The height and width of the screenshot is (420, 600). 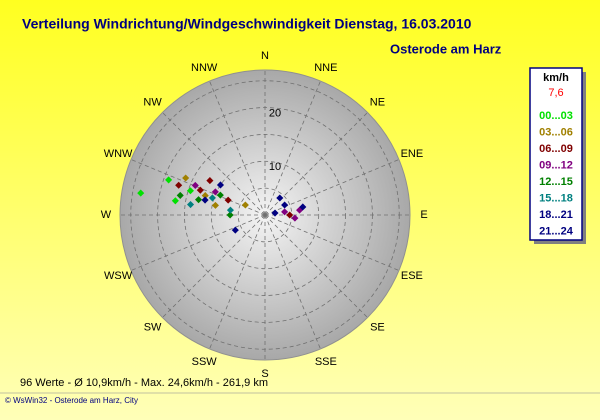 What do you see at coordinates (555, 93) in the screenshot?
I see `current-value: 7,6` at bounding box center [555, 93].